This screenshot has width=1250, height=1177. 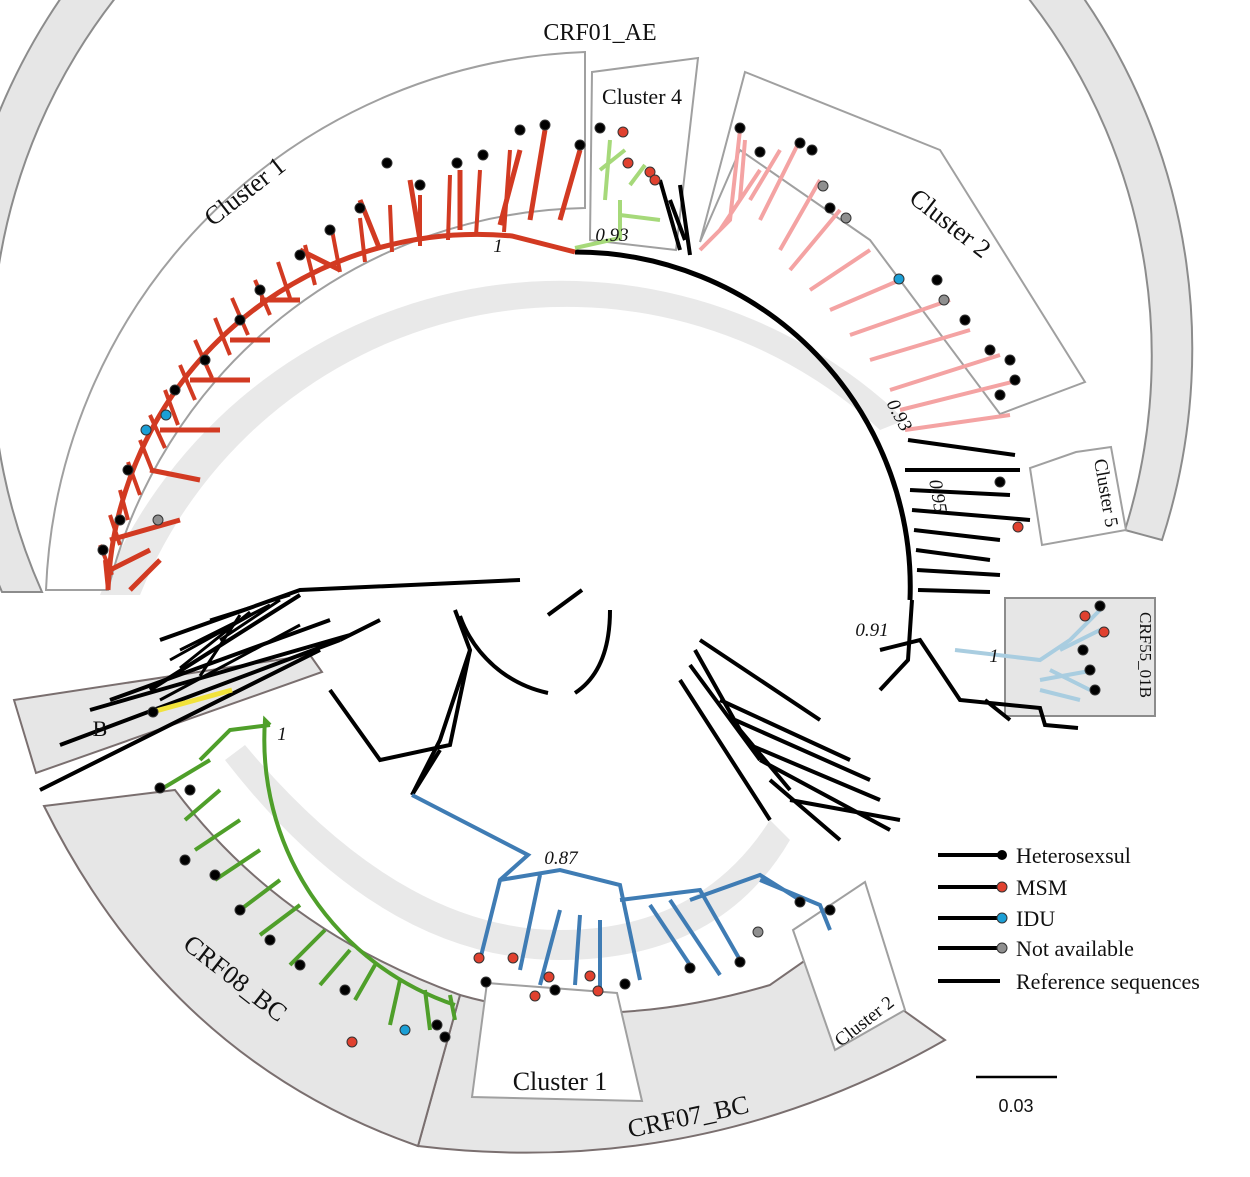 What do you see at coordinates (1075, 948) in the screenshot?
I see `legend-label-not-available: Not available` at bounding box center [1075, 948].